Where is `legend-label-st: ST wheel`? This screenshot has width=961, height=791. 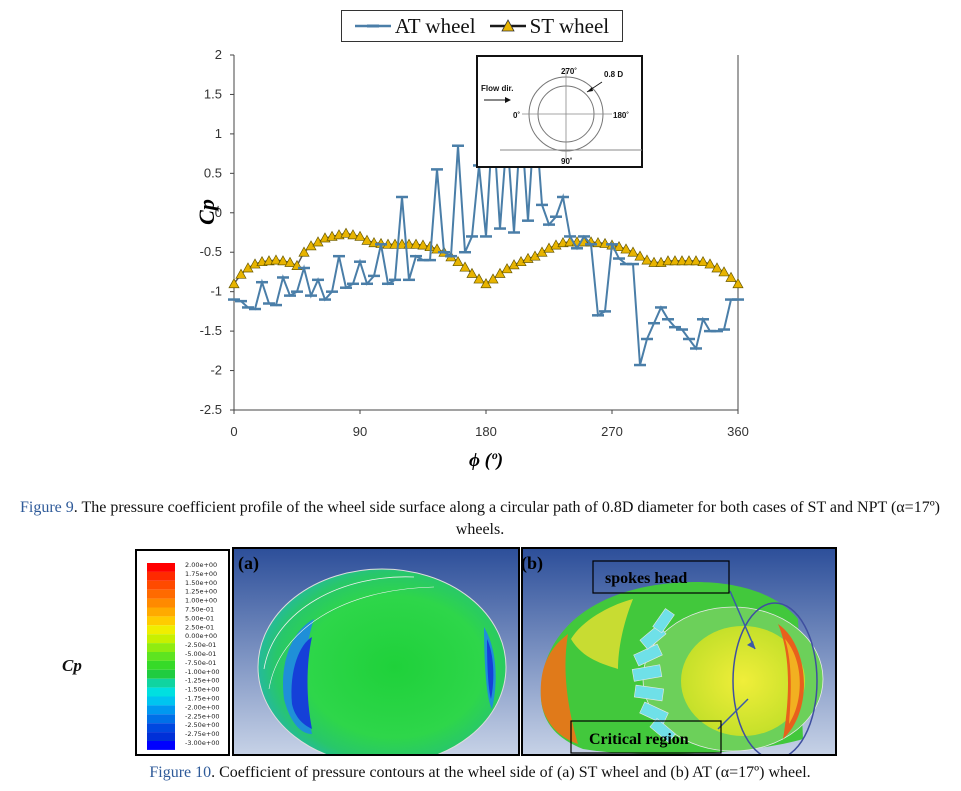
legend-label-st: ST wheel is located at coordinates (569, 25).